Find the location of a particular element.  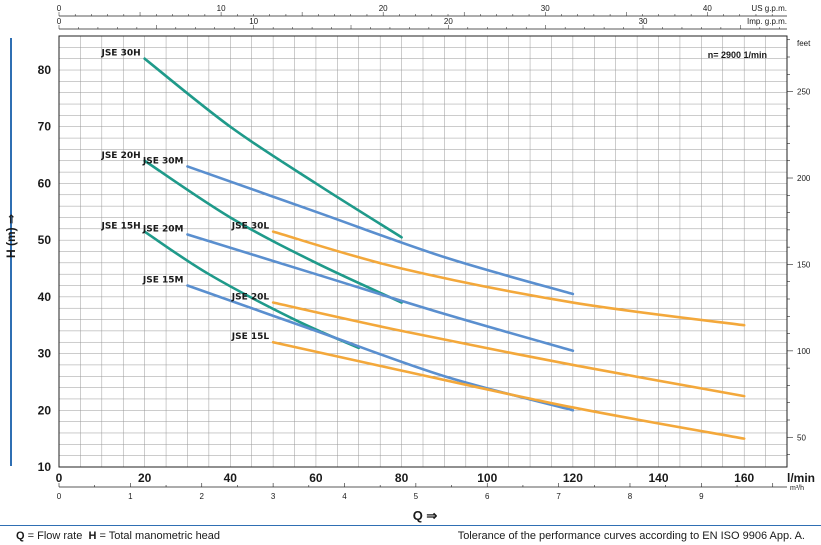

series-label: JSE 15M is located at coordinates (163, 281).